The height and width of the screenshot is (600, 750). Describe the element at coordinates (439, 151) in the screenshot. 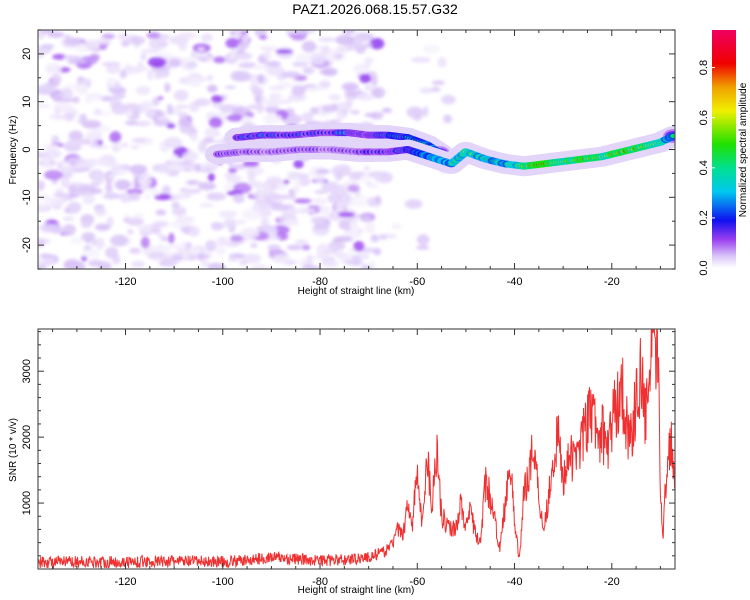

I see `ridge-main` at that location.